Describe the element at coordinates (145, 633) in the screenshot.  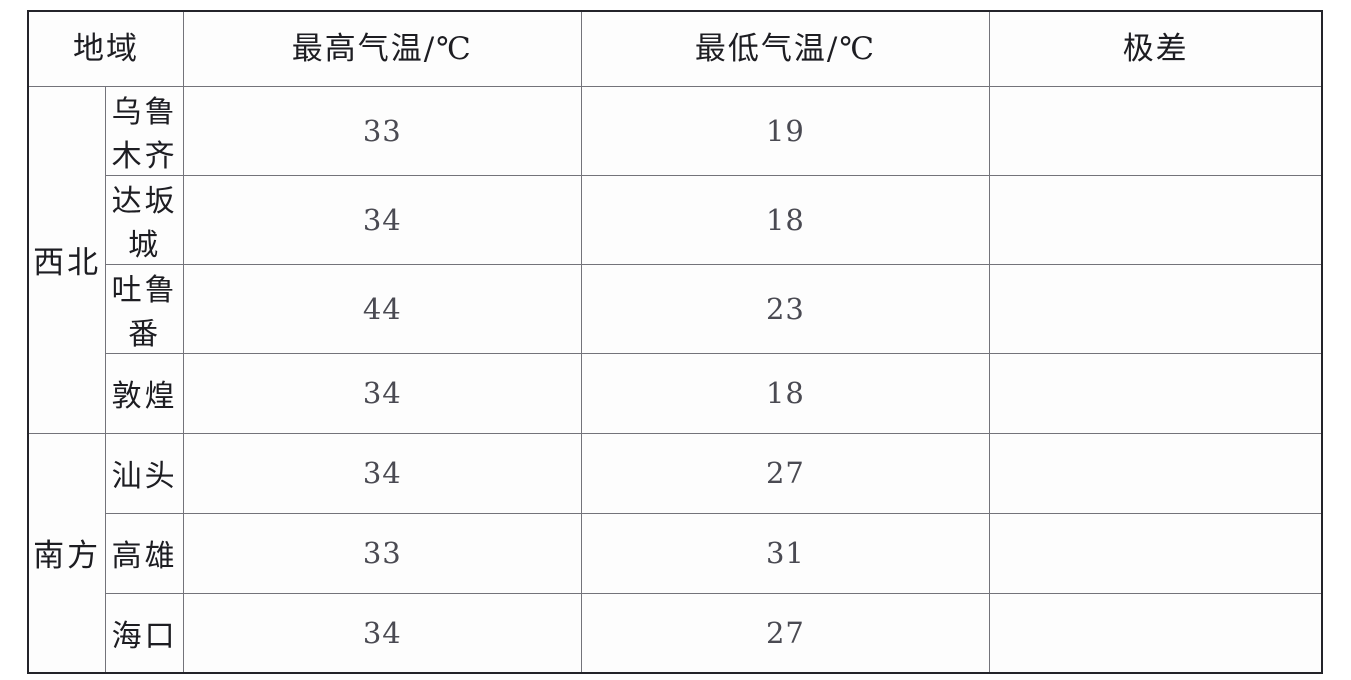
I see `city-name: 海口` at that location.